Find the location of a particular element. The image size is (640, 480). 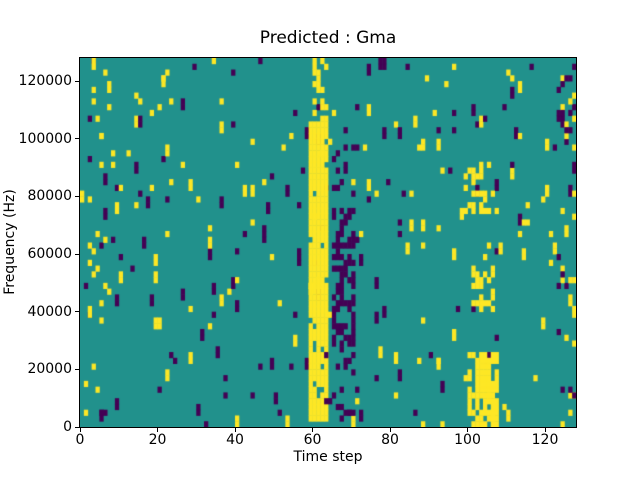

y-tick-label: 60000 is located at coordinates (49, 254).